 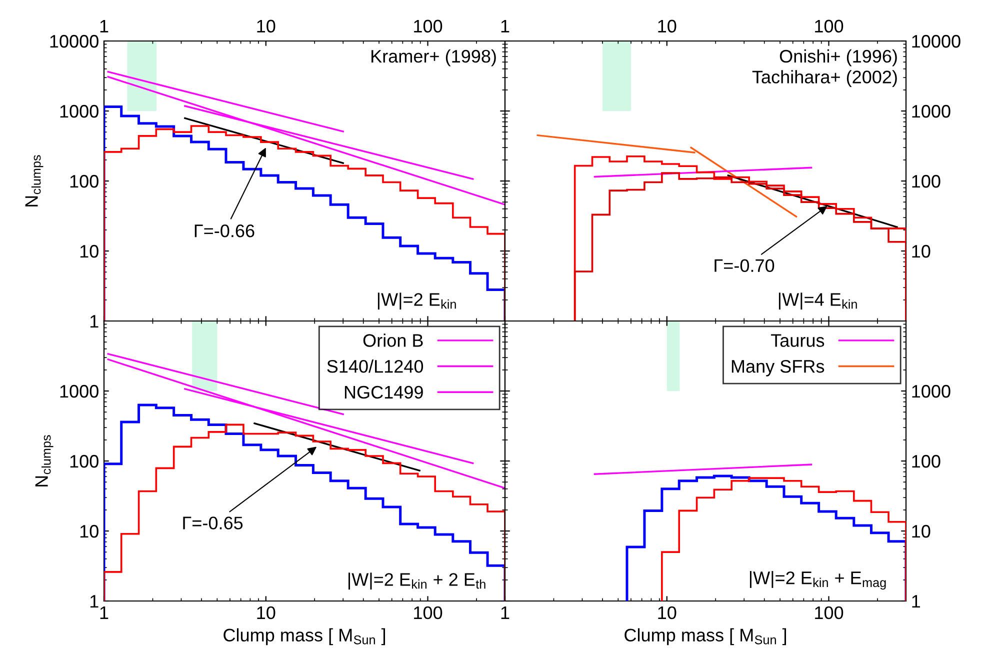 I want to click on legend-label: Orion B, so click(x=393, y=340).